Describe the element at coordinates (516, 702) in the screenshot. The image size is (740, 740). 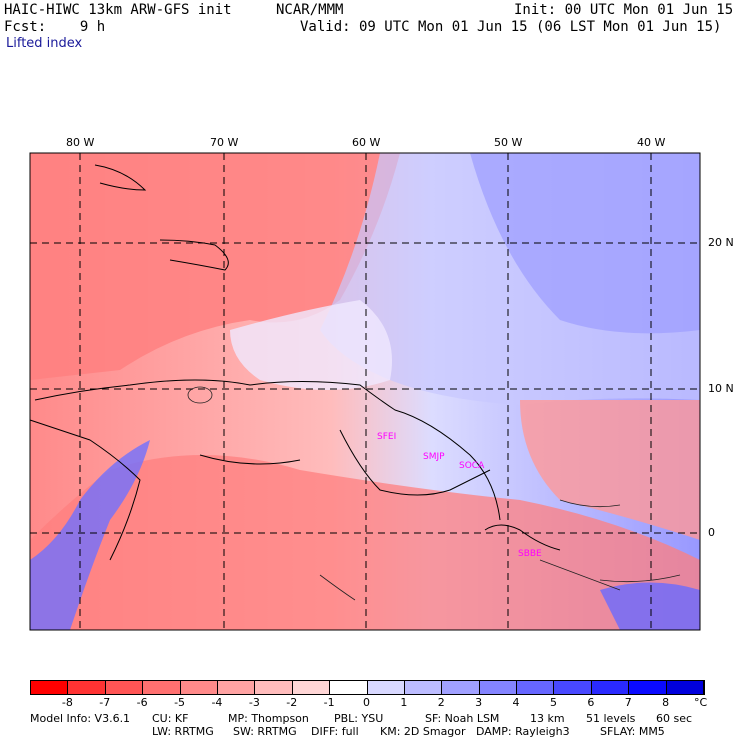
I see `colorbar-tick-label: 4` at that location.